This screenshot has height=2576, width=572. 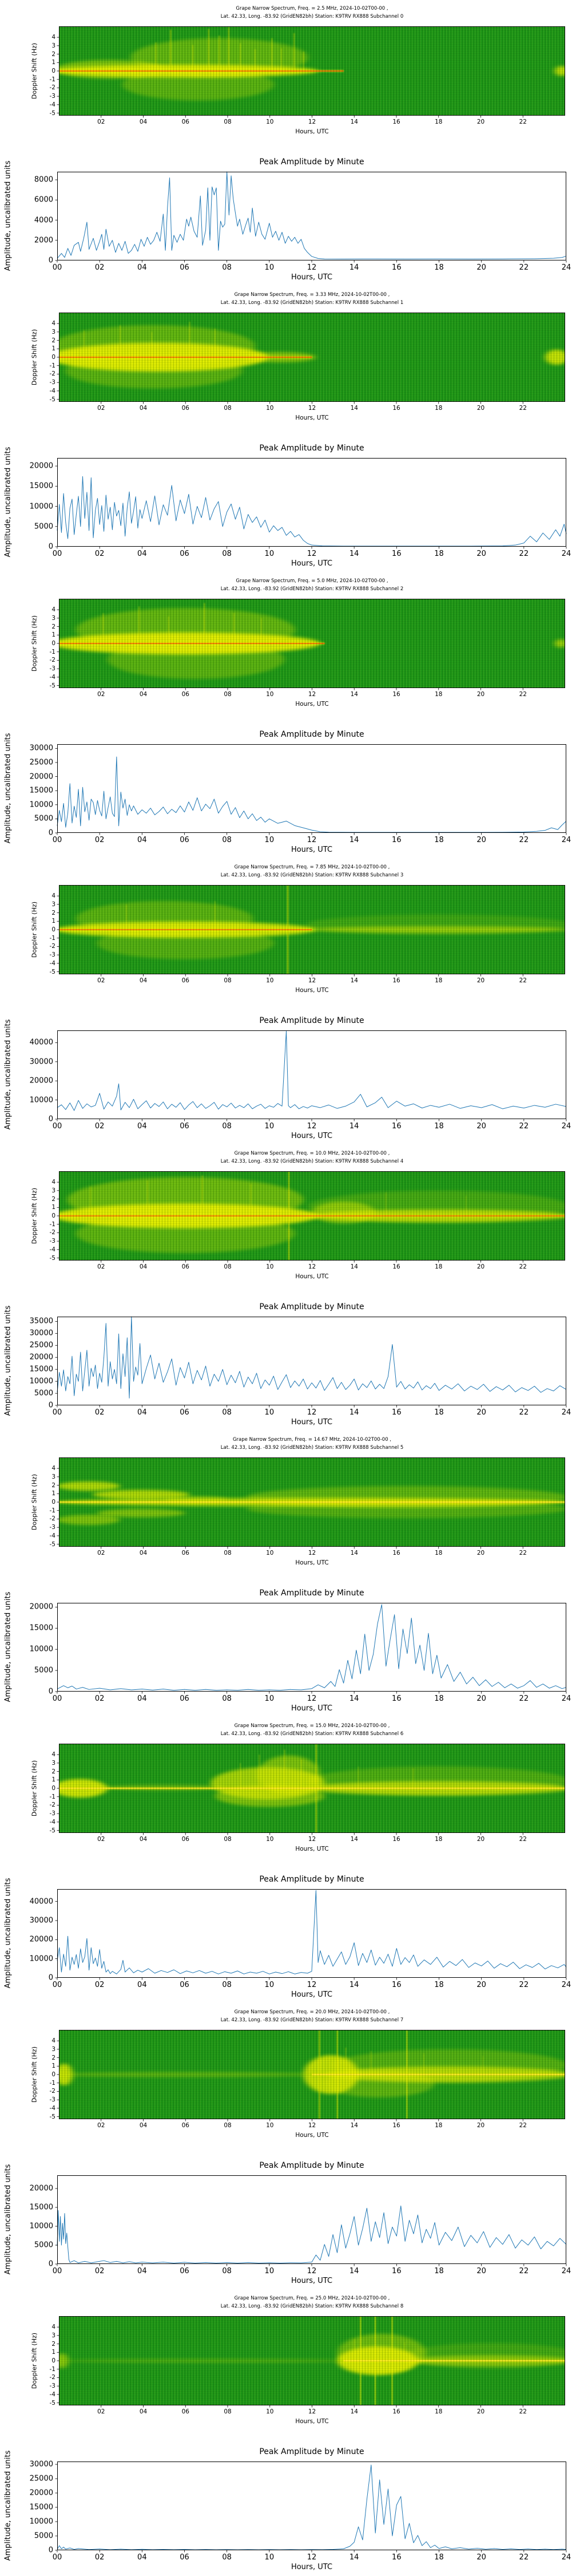 I want to click on amplitude-y-tick-label: 15000, so click(x=41, y=790).